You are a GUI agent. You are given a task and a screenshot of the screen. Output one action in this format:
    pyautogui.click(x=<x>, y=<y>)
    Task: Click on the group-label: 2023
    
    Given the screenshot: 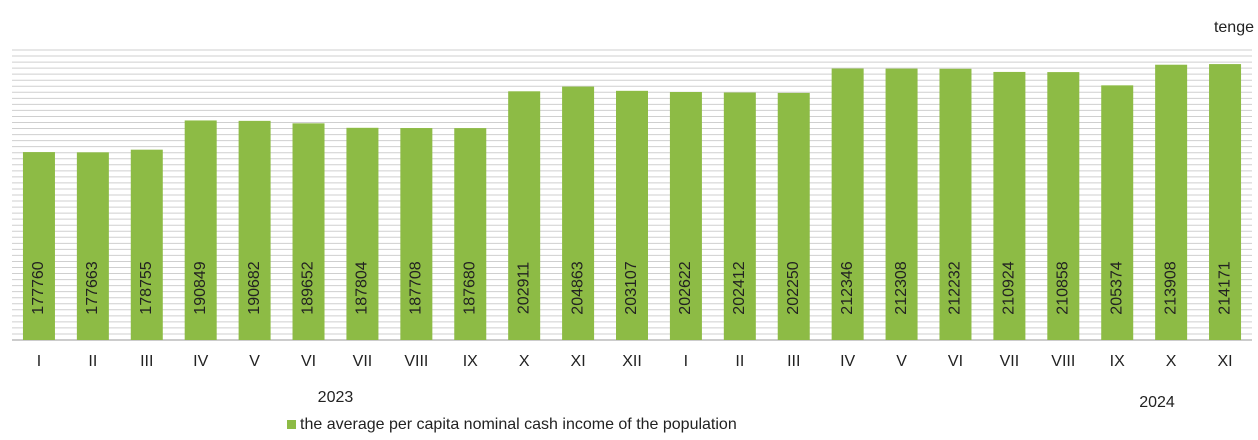 What is the action you would take?
    pyautogui.click(x=336, y=397)
    